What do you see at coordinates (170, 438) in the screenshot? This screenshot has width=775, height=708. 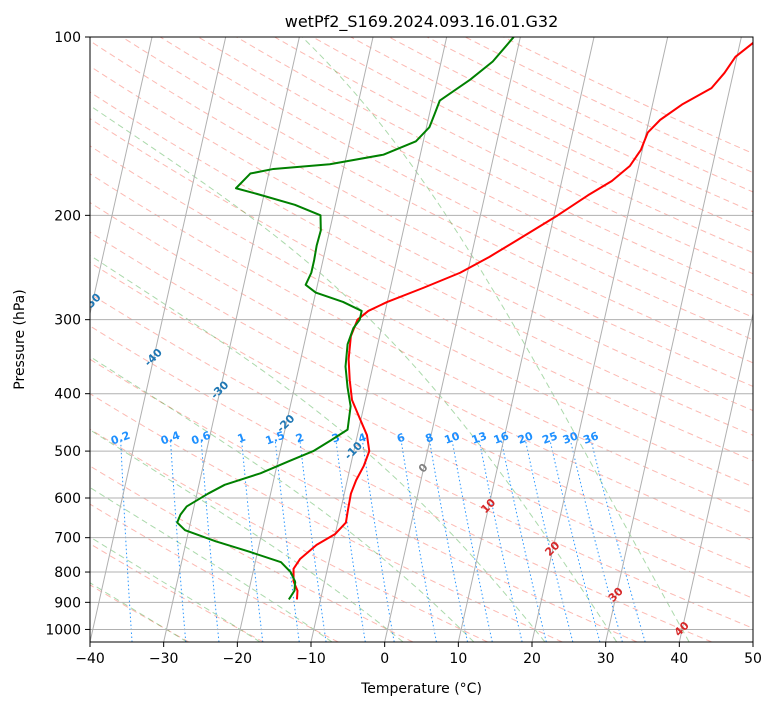 I see `mixing-ratio-label: 0.4` at bounding box center [170, 438].